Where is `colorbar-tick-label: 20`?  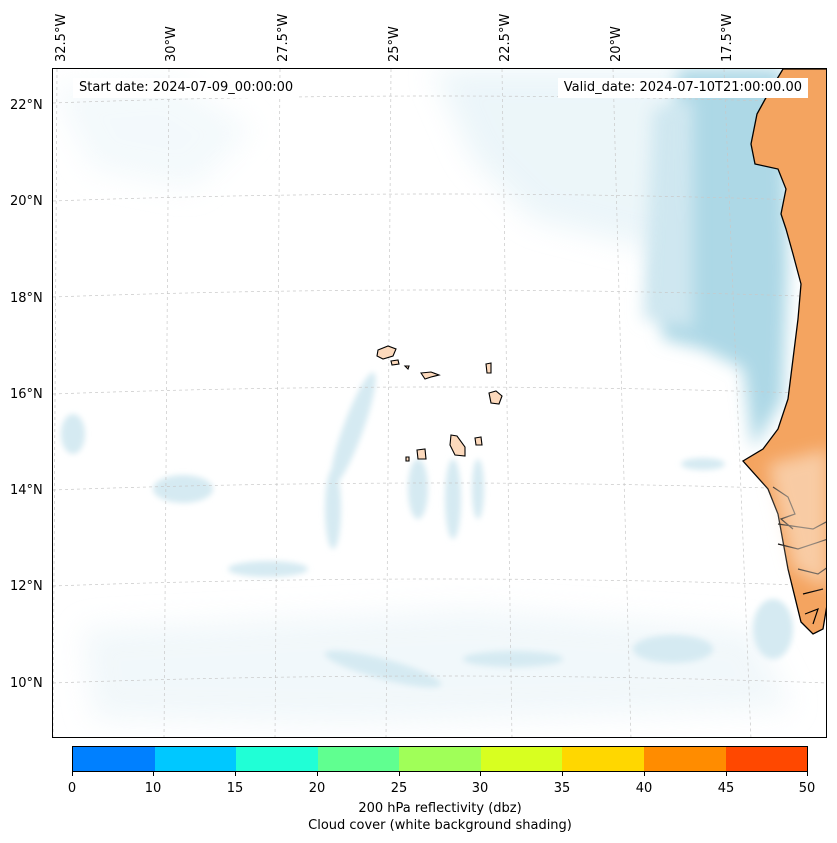 colorbar-tick-label: 20 is located at coordinates (317, 788).